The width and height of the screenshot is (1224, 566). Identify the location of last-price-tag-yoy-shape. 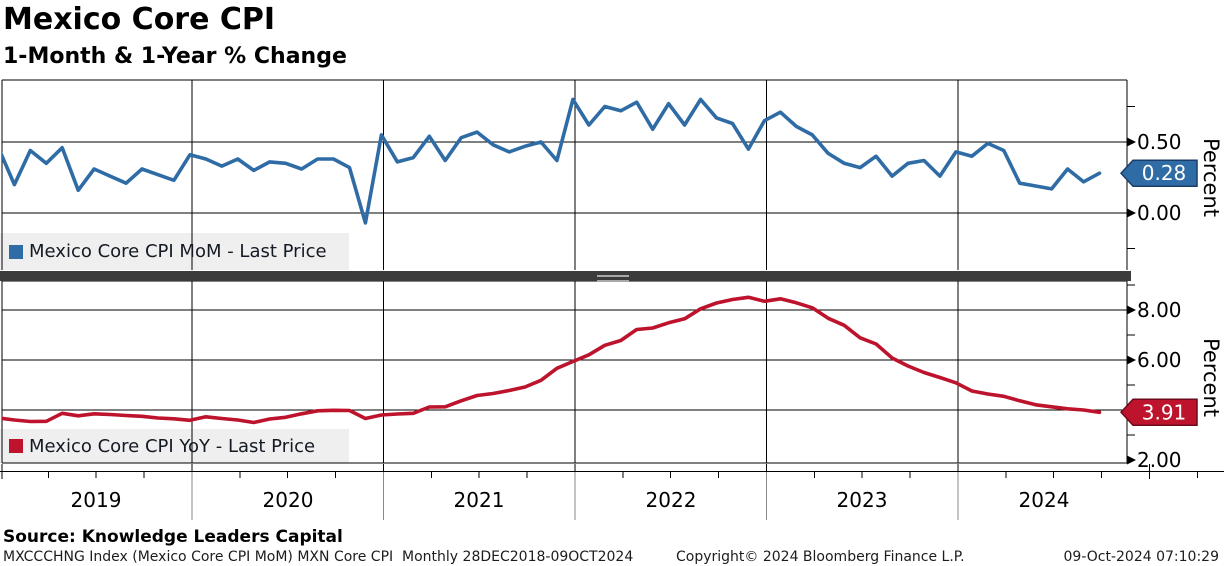
(1158, 412).